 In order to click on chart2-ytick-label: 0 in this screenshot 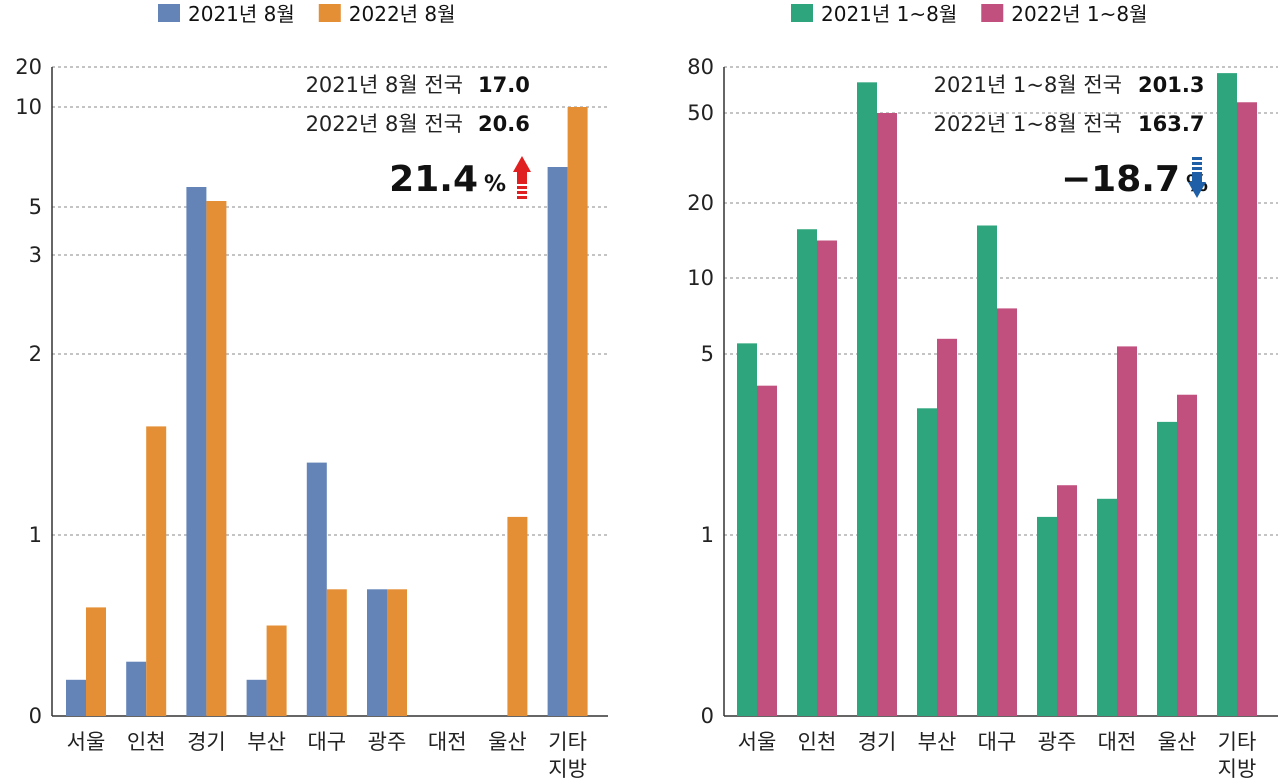, I will do `click(707, 716)`.